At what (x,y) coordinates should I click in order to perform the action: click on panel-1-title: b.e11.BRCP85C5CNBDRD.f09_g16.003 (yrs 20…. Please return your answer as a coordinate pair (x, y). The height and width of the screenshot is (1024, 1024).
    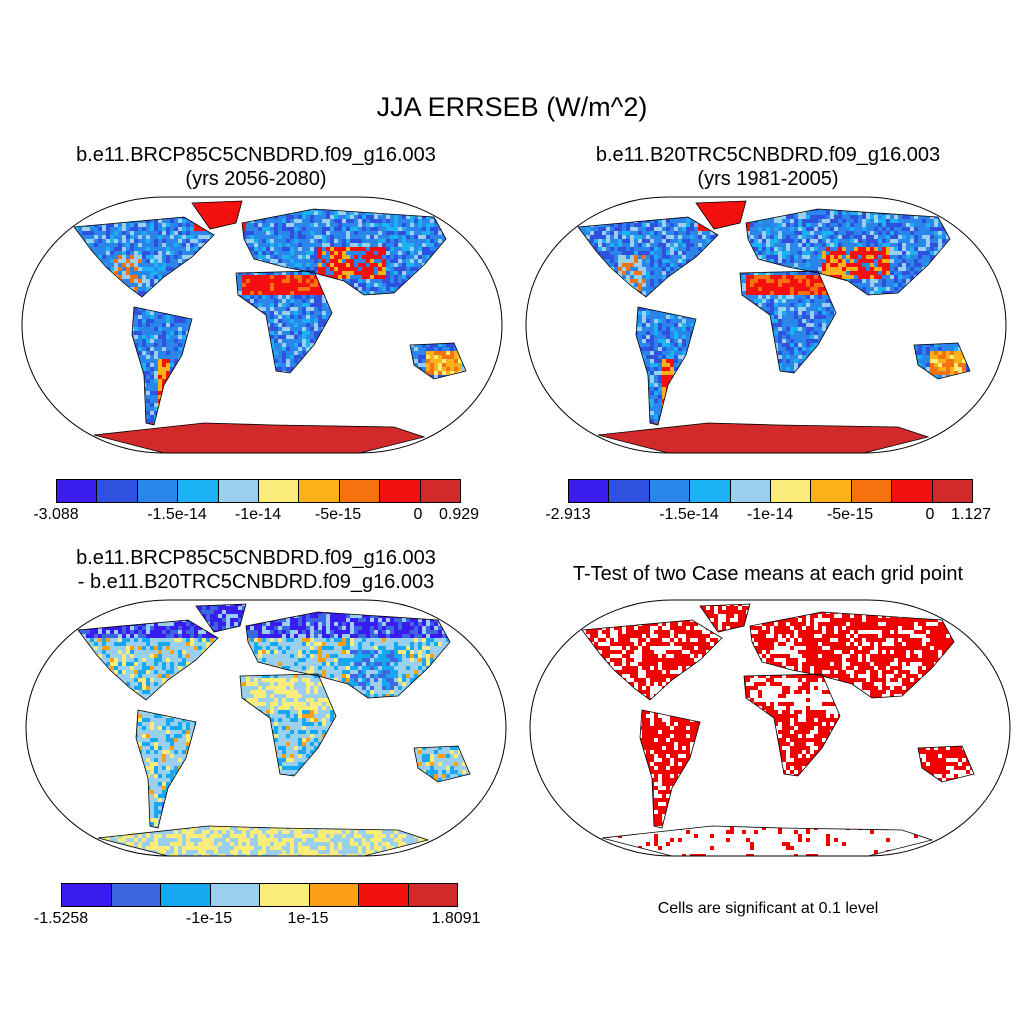
    Looking at the image, I should click on (256, 167).